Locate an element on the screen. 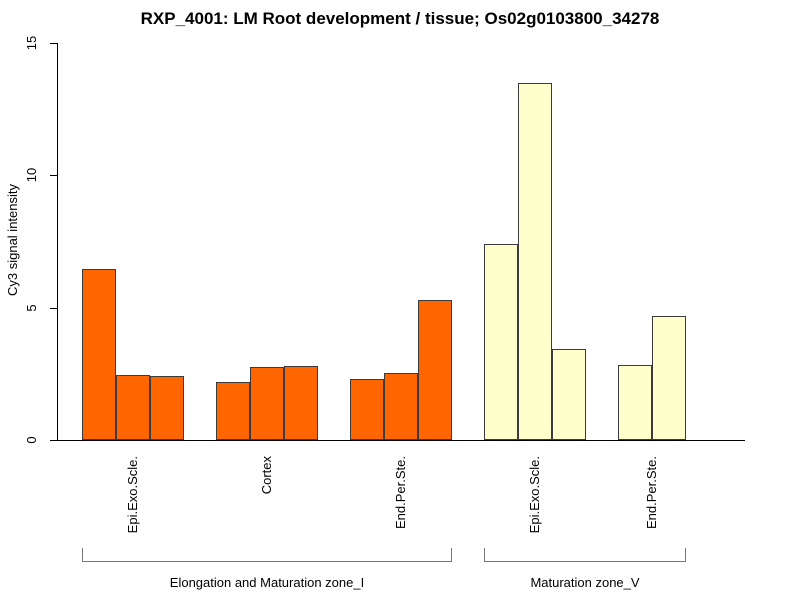  zone-label: Maturation zone_V is located at coordinates (585, 582).